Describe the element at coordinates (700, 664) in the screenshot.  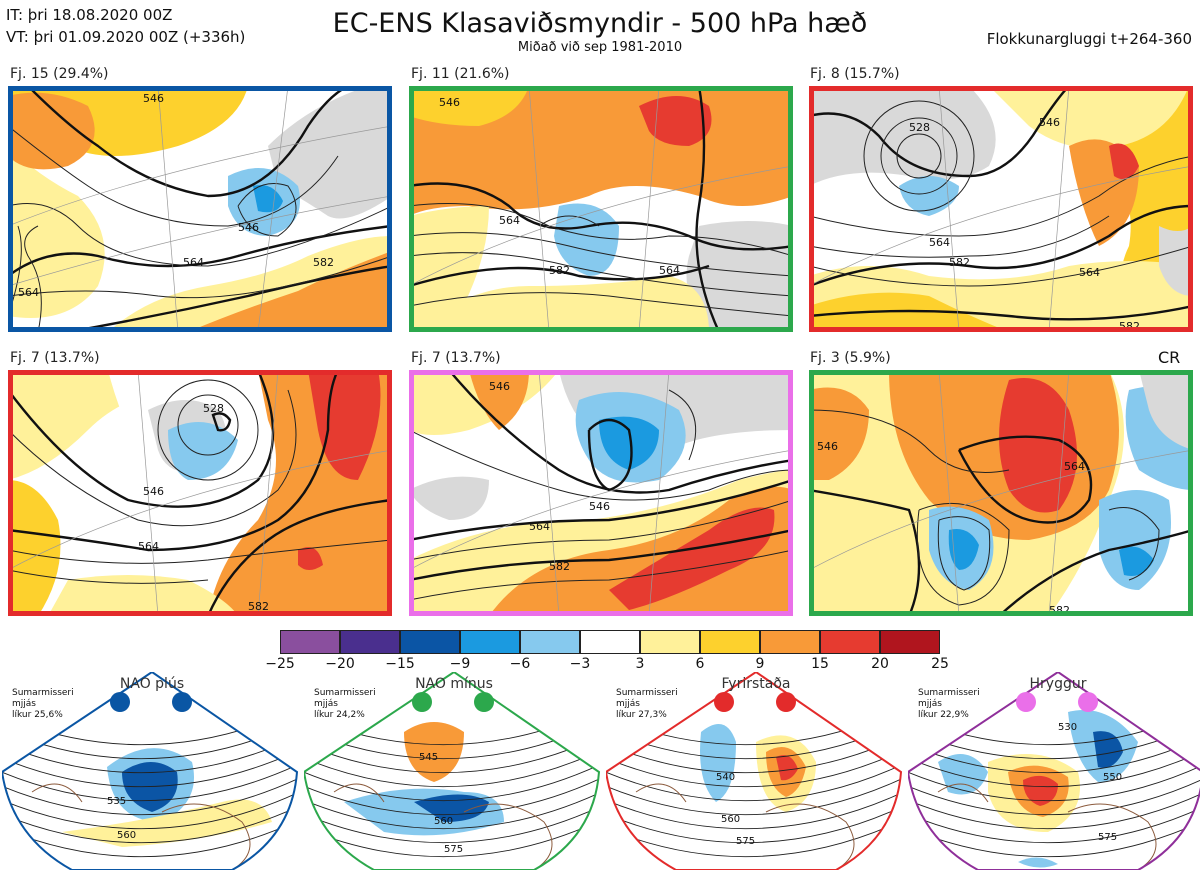
I see `colorbar-tick-label: 6` at that location.